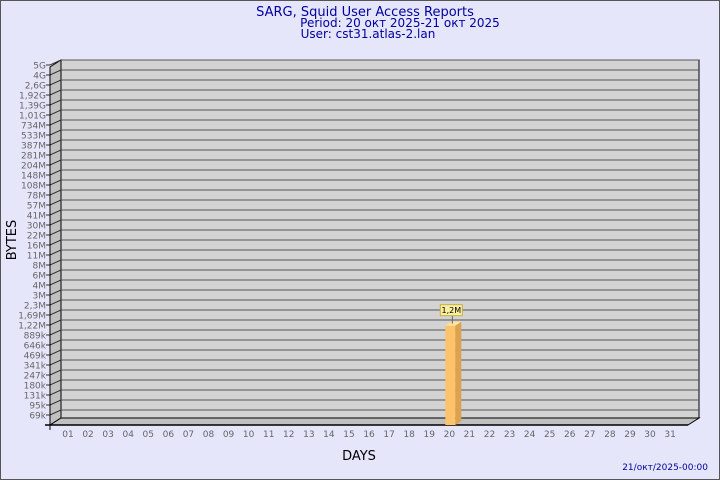 The height and width of the screenshot is (480, 720). What do you see at coordinates (489, 435) in the screenshot?
I see `x-tick-label: 22` at bounding box center [489, 435].